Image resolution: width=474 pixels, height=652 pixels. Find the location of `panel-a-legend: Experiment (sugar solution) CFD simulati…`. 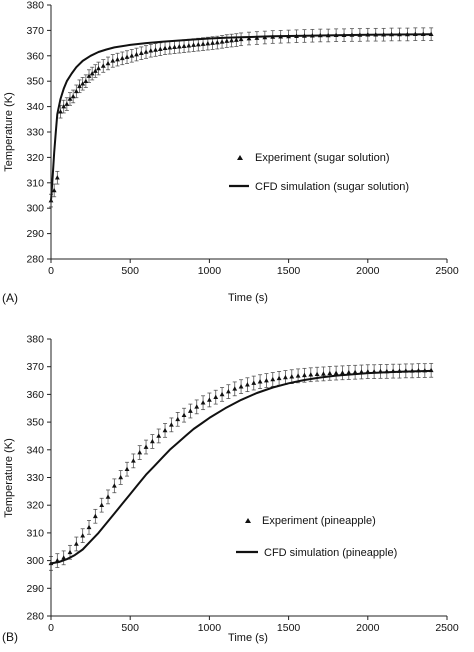

panel-a-legend: Experiment (sugar solution) CFD simulati… is located at coordinates (319, 172).